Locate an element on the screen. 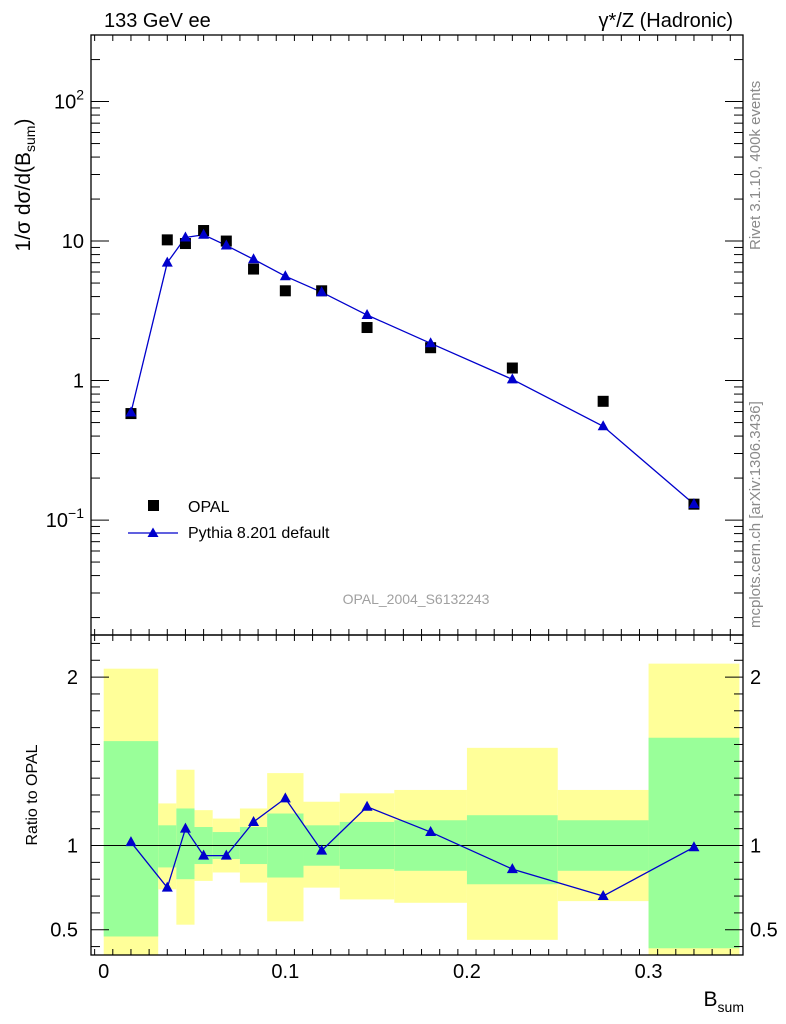  main-y-tick-label-exp: −1 is located at coordinates (76, 513).